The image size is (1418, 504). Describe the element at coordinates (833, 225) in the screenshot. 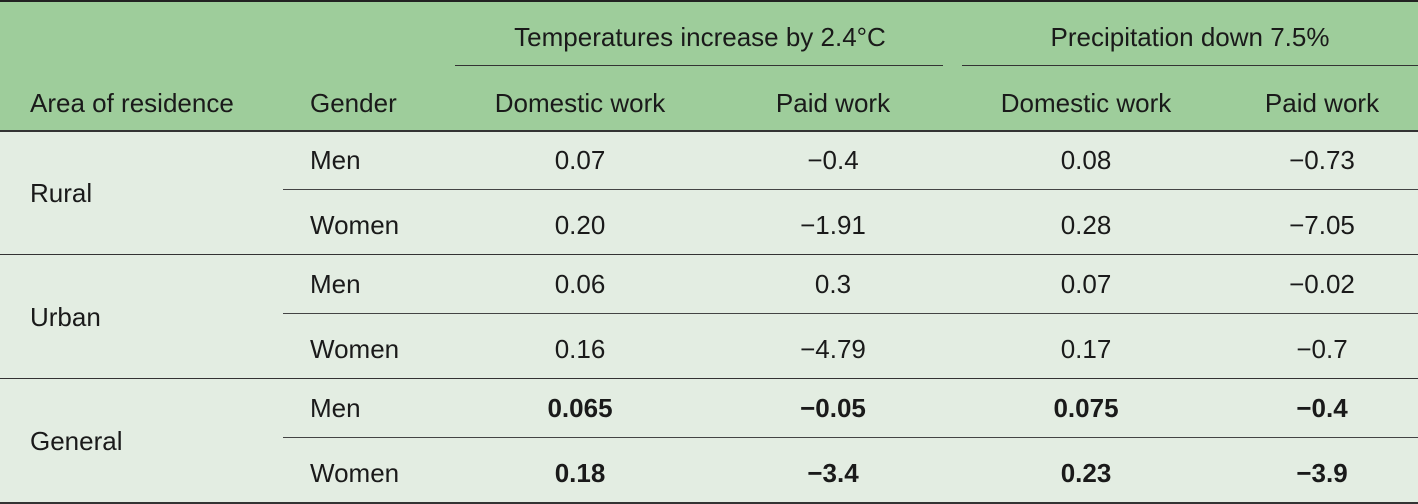

I see `cell-value: −1.91` at that location.